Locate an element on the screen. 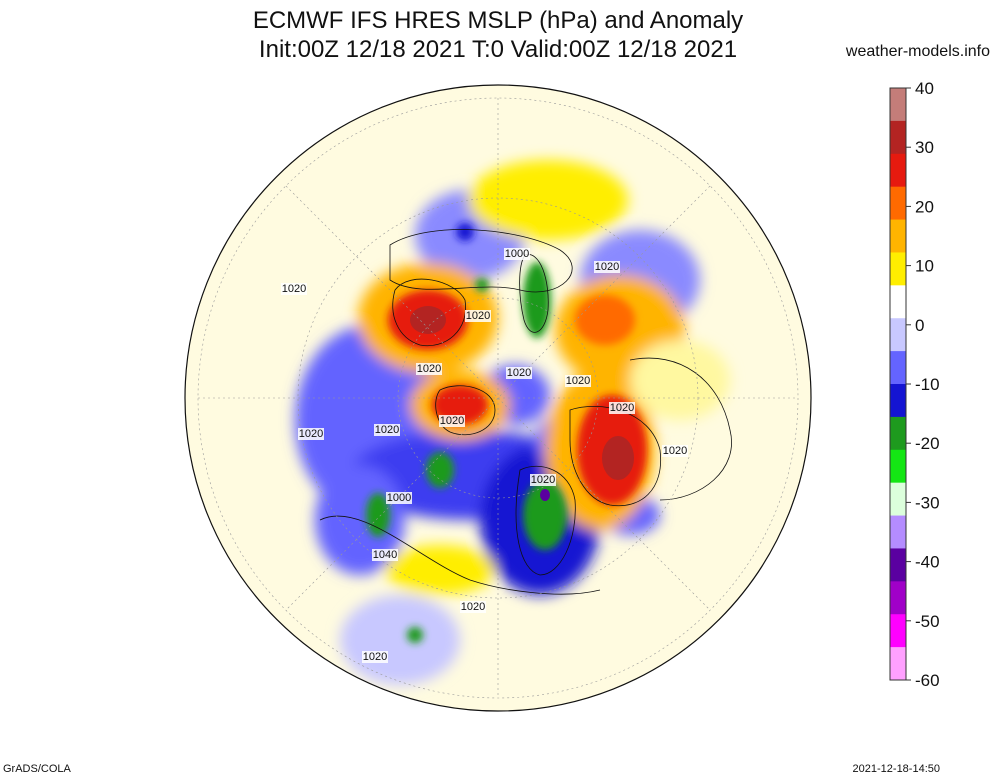 This screenshot has height=779, width=1000. source-site-label: weather-models.info is located at coordinates (917, 51).